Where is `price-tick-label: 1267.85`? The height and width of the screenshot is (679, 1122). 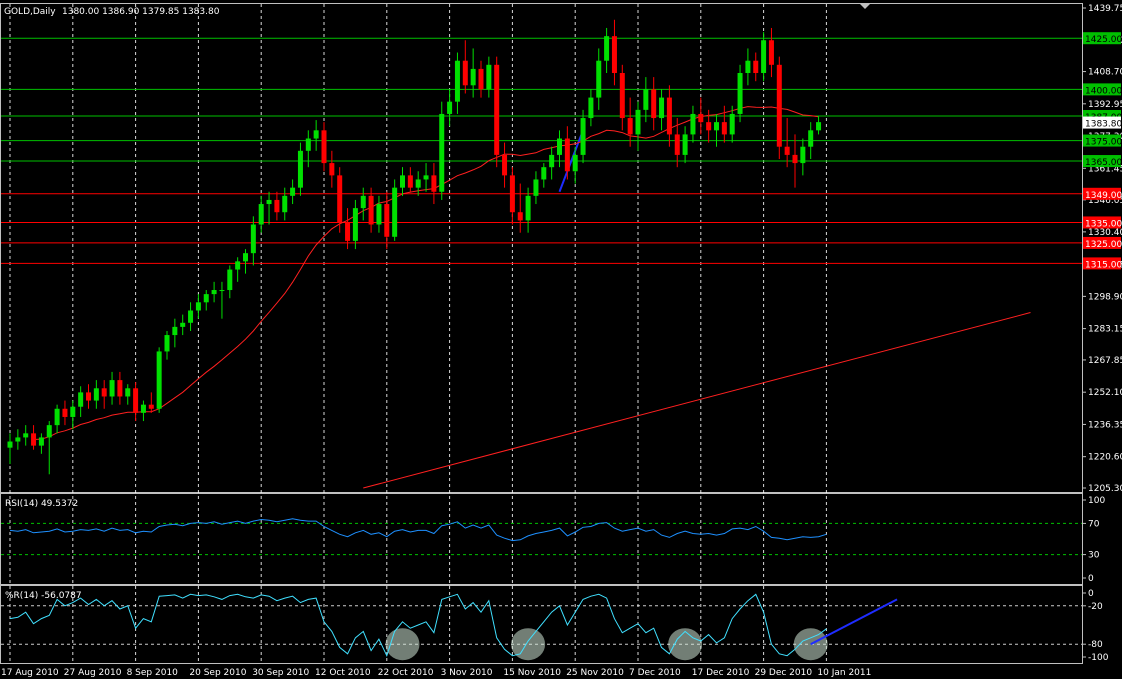 price-tick-label: 1267.85 is located at coordinates (1105, 361).